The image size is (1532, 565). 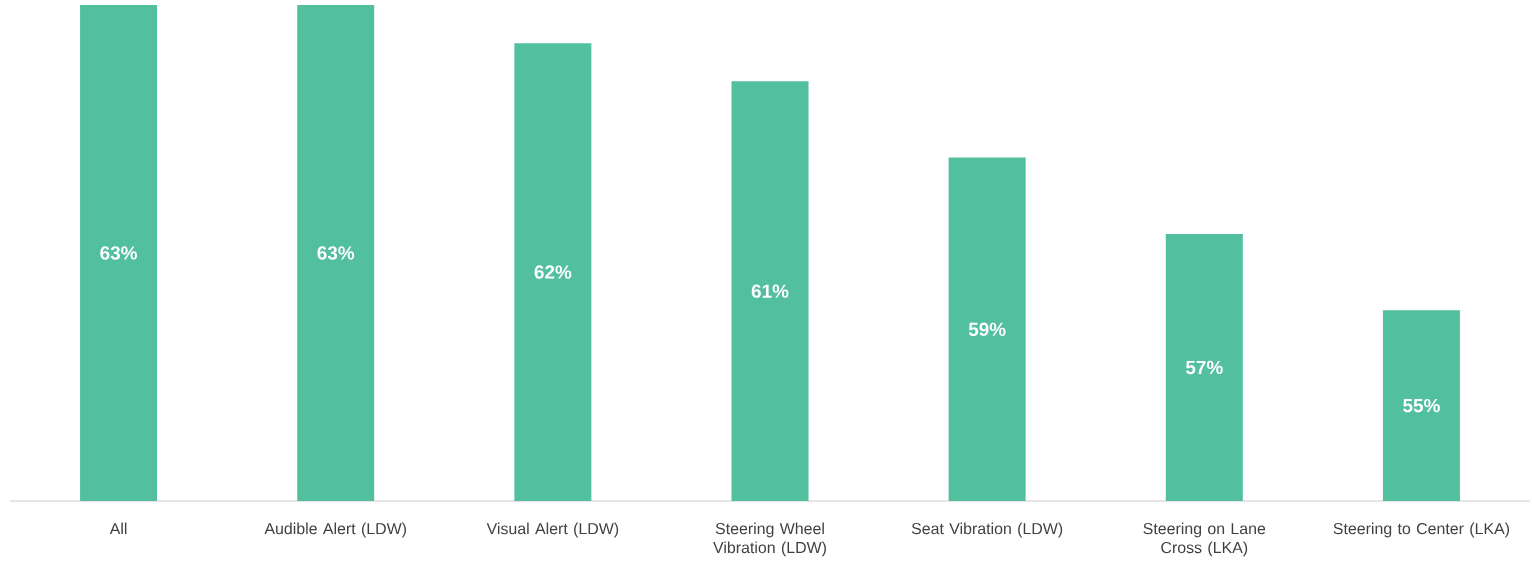 What do you see at coordinates (1204, 367) in the screenshot?
I see `data-label: 57%` at bounding box center [1204, 367].